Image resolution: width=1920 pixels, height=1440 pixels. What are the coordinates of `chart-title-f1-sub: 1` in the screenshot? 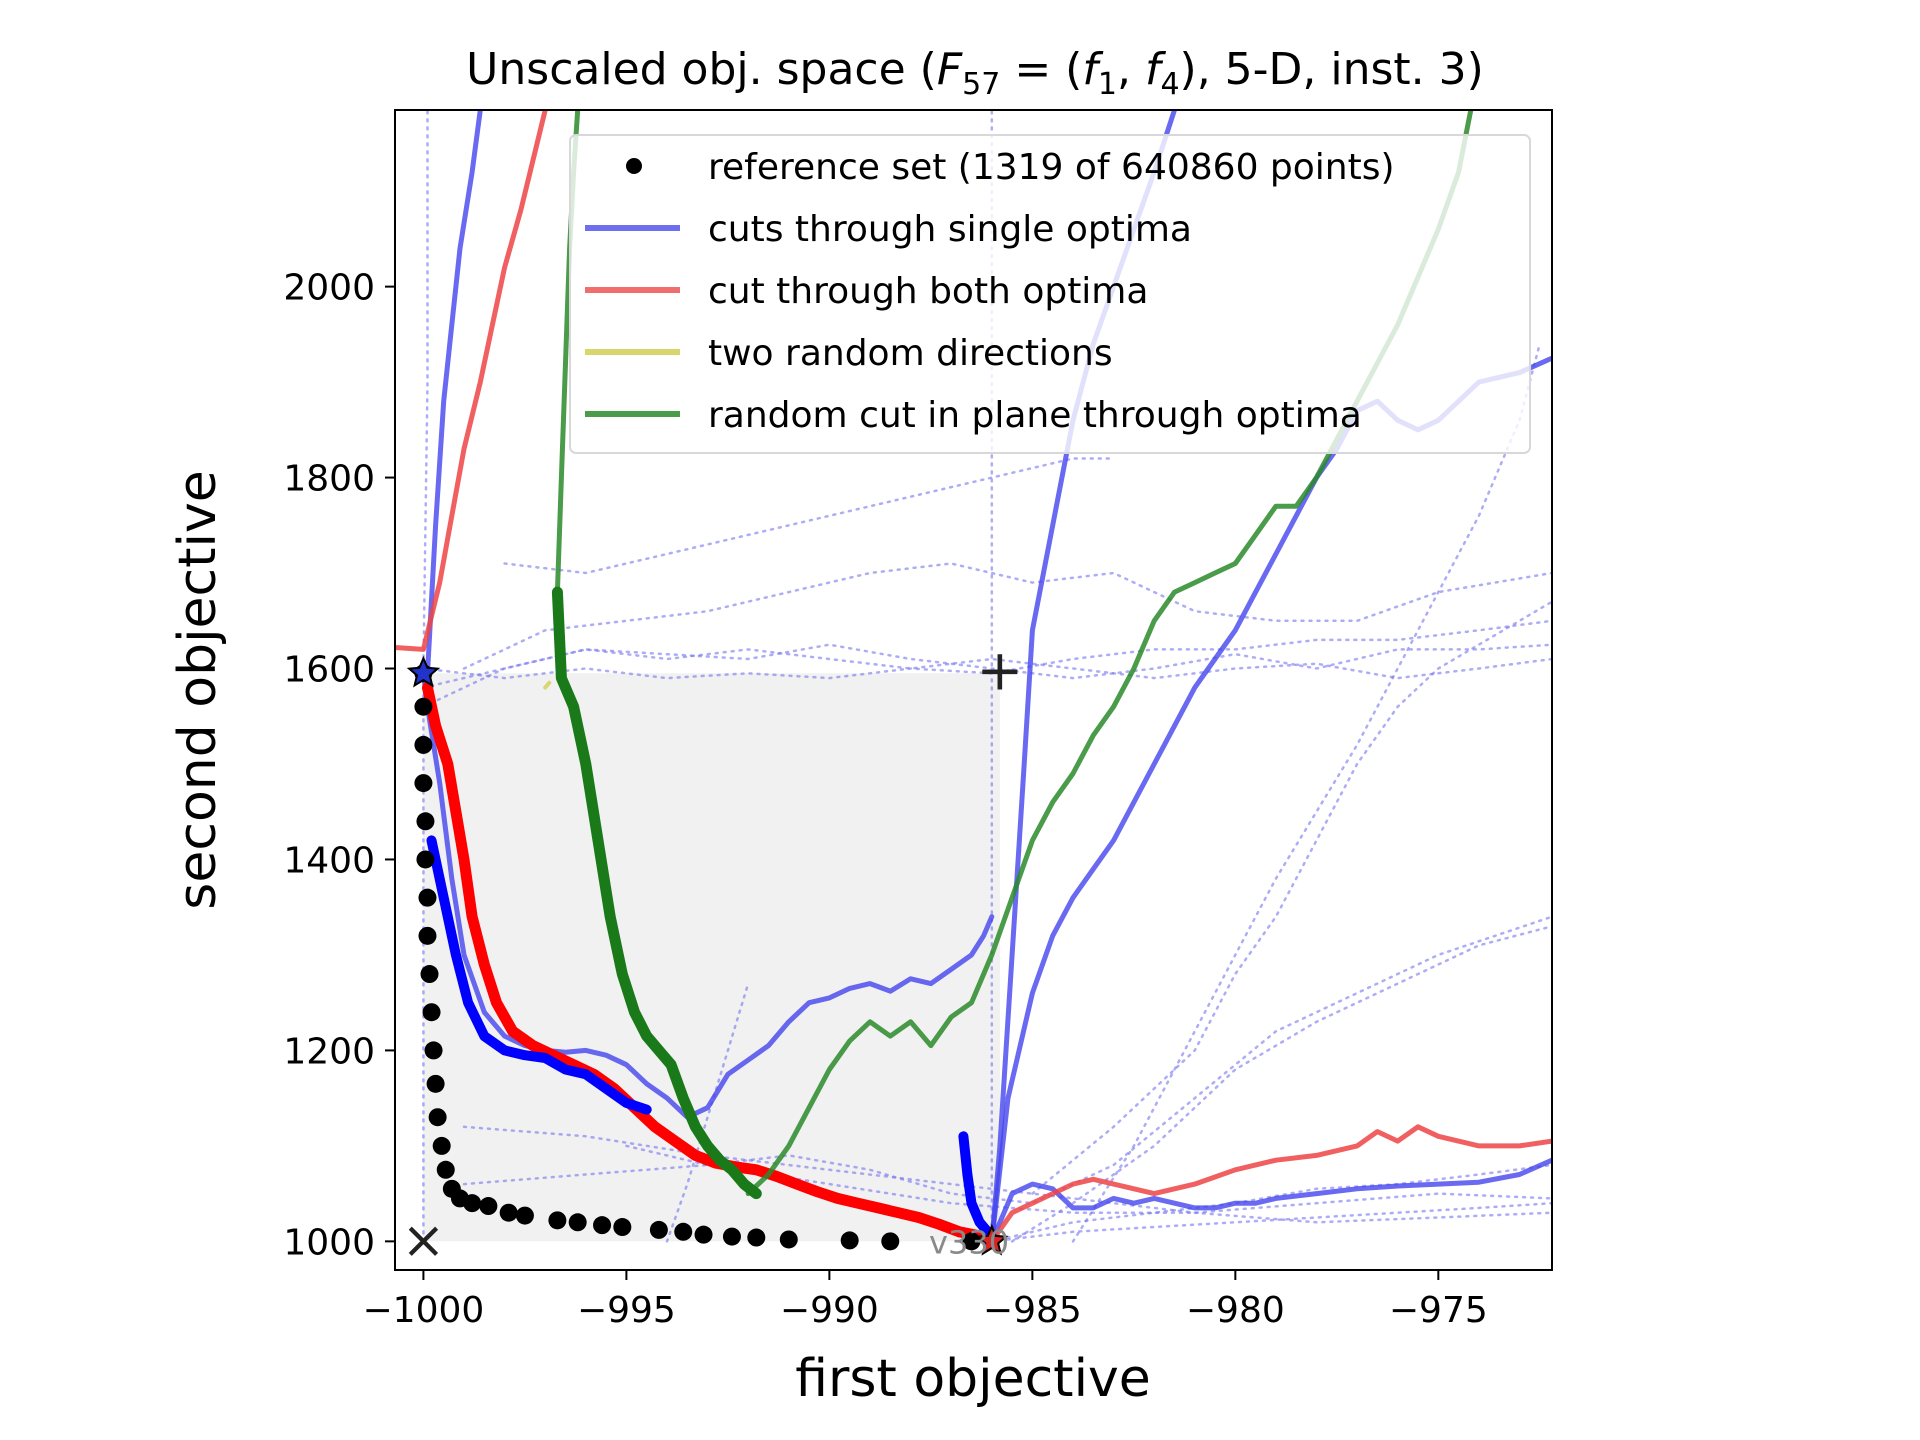 It's located at (1107, 84).